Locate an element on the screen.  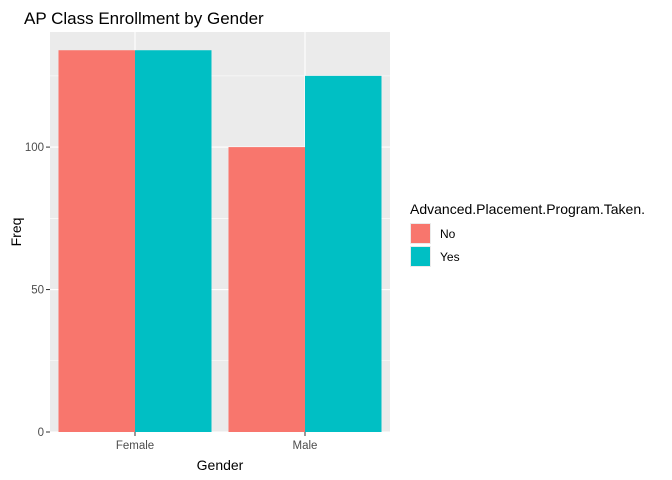
y-tick-label: 100 is located at coordinates (34, 148).